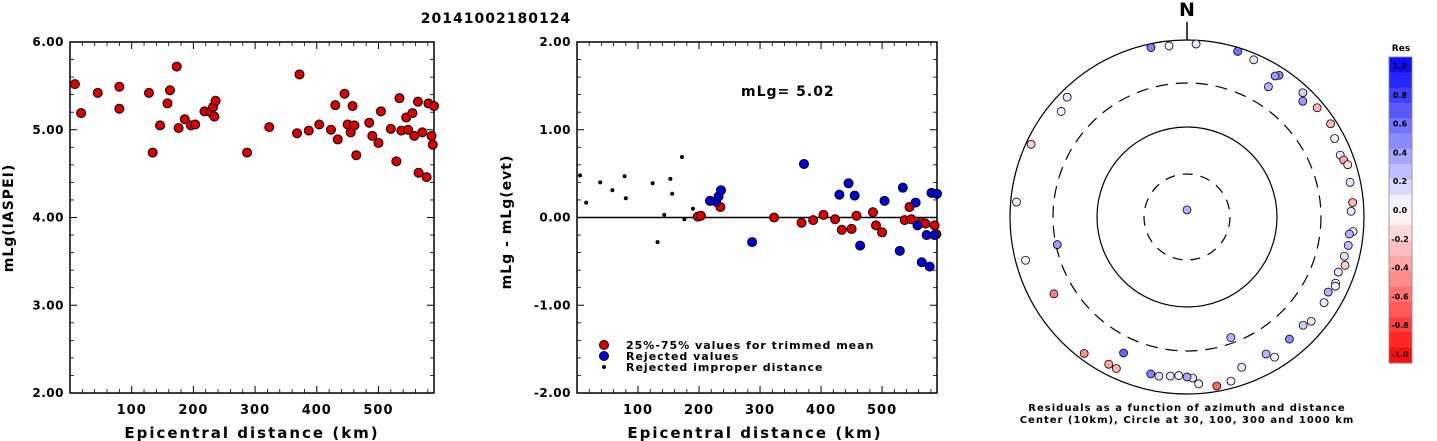 Image resolution: width=1437 pixels, height=441 pixels. I want to click on x-tick-label: 500, so click(882, 410).